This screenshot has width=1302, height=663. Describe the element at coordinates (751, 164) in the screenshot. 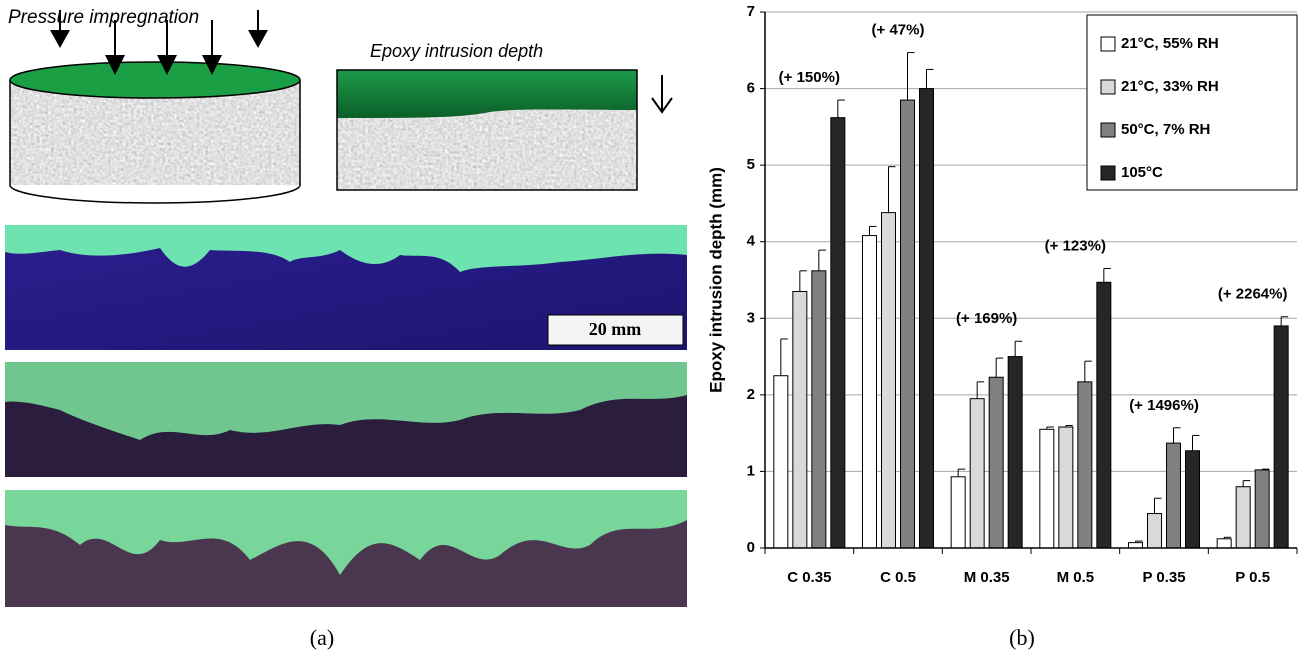

I see `y-tick-label: 5` at that location.